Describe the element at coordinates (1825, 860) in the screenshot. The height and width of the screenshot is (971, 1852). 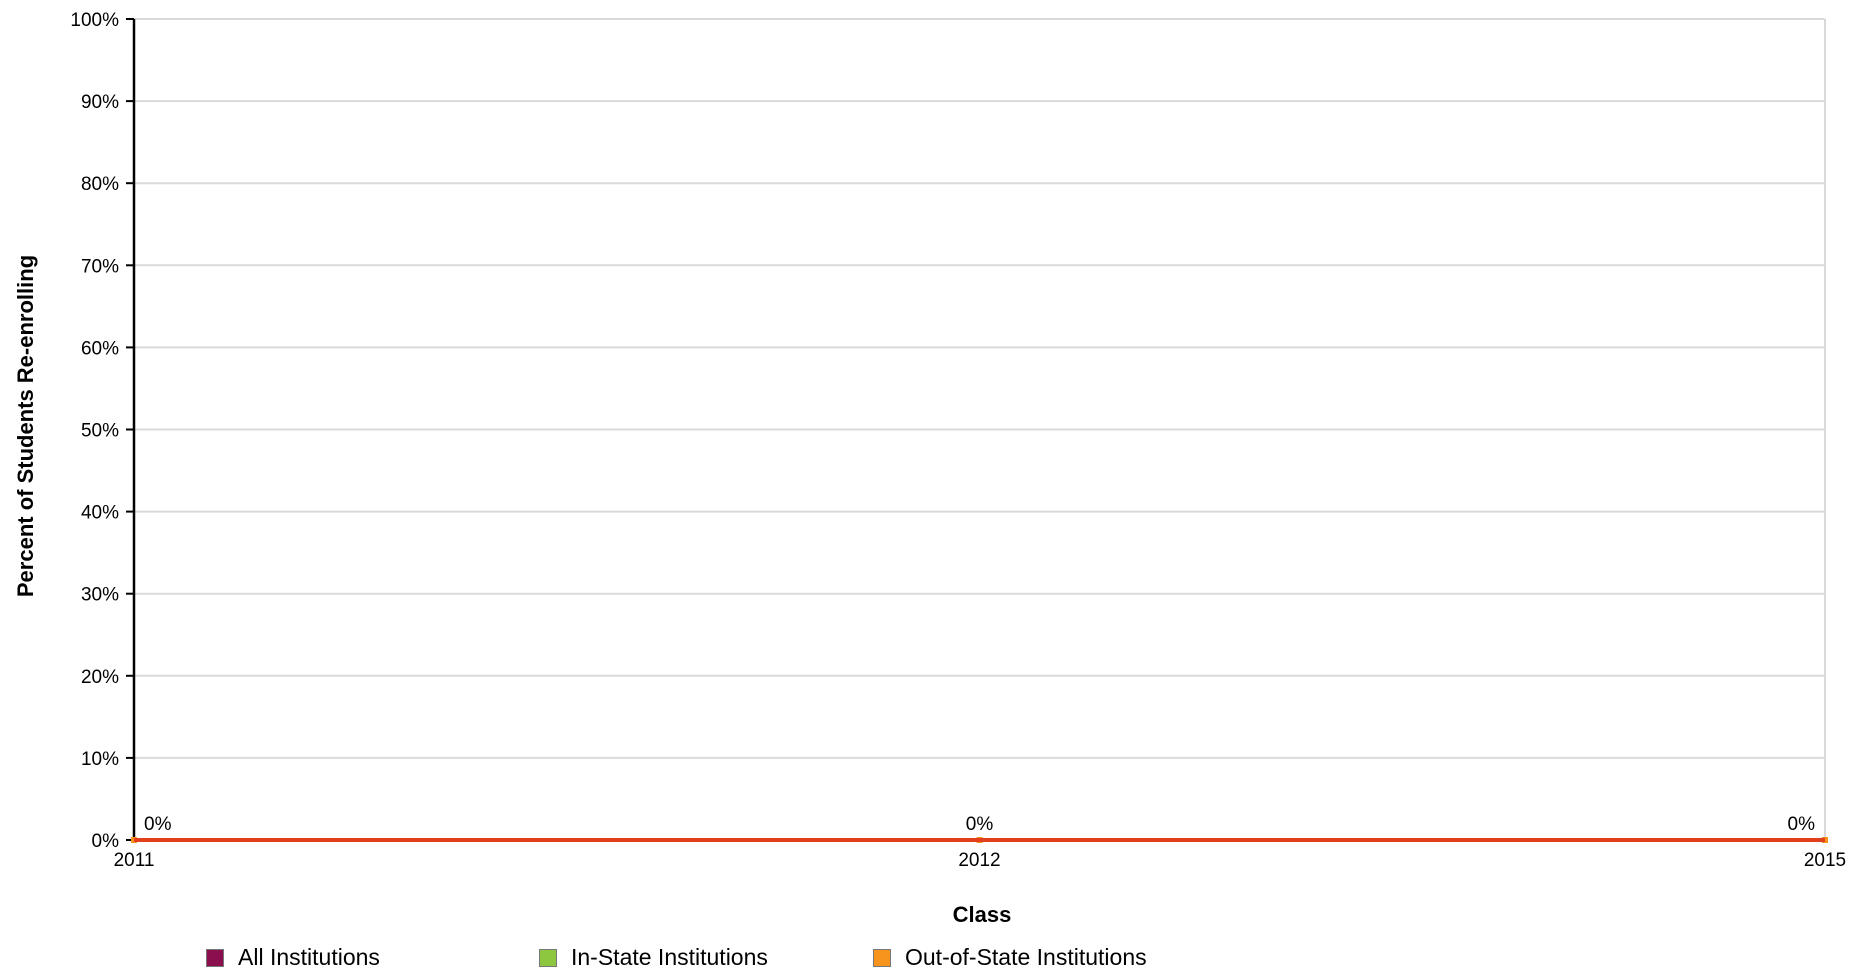
I see `x-tick-label: 2015` at that location.